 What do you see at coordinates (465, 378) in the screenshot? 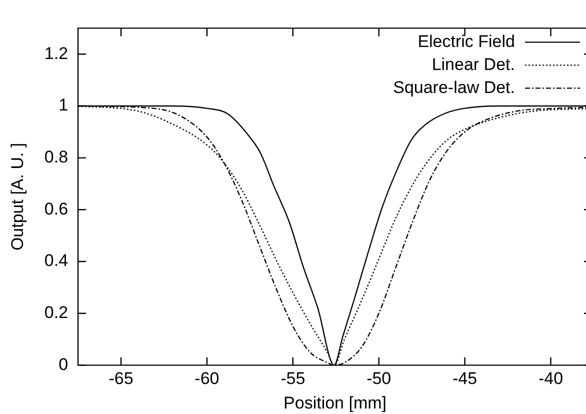
I see `x-tick-label: -45` at bounding box center [465, 378].